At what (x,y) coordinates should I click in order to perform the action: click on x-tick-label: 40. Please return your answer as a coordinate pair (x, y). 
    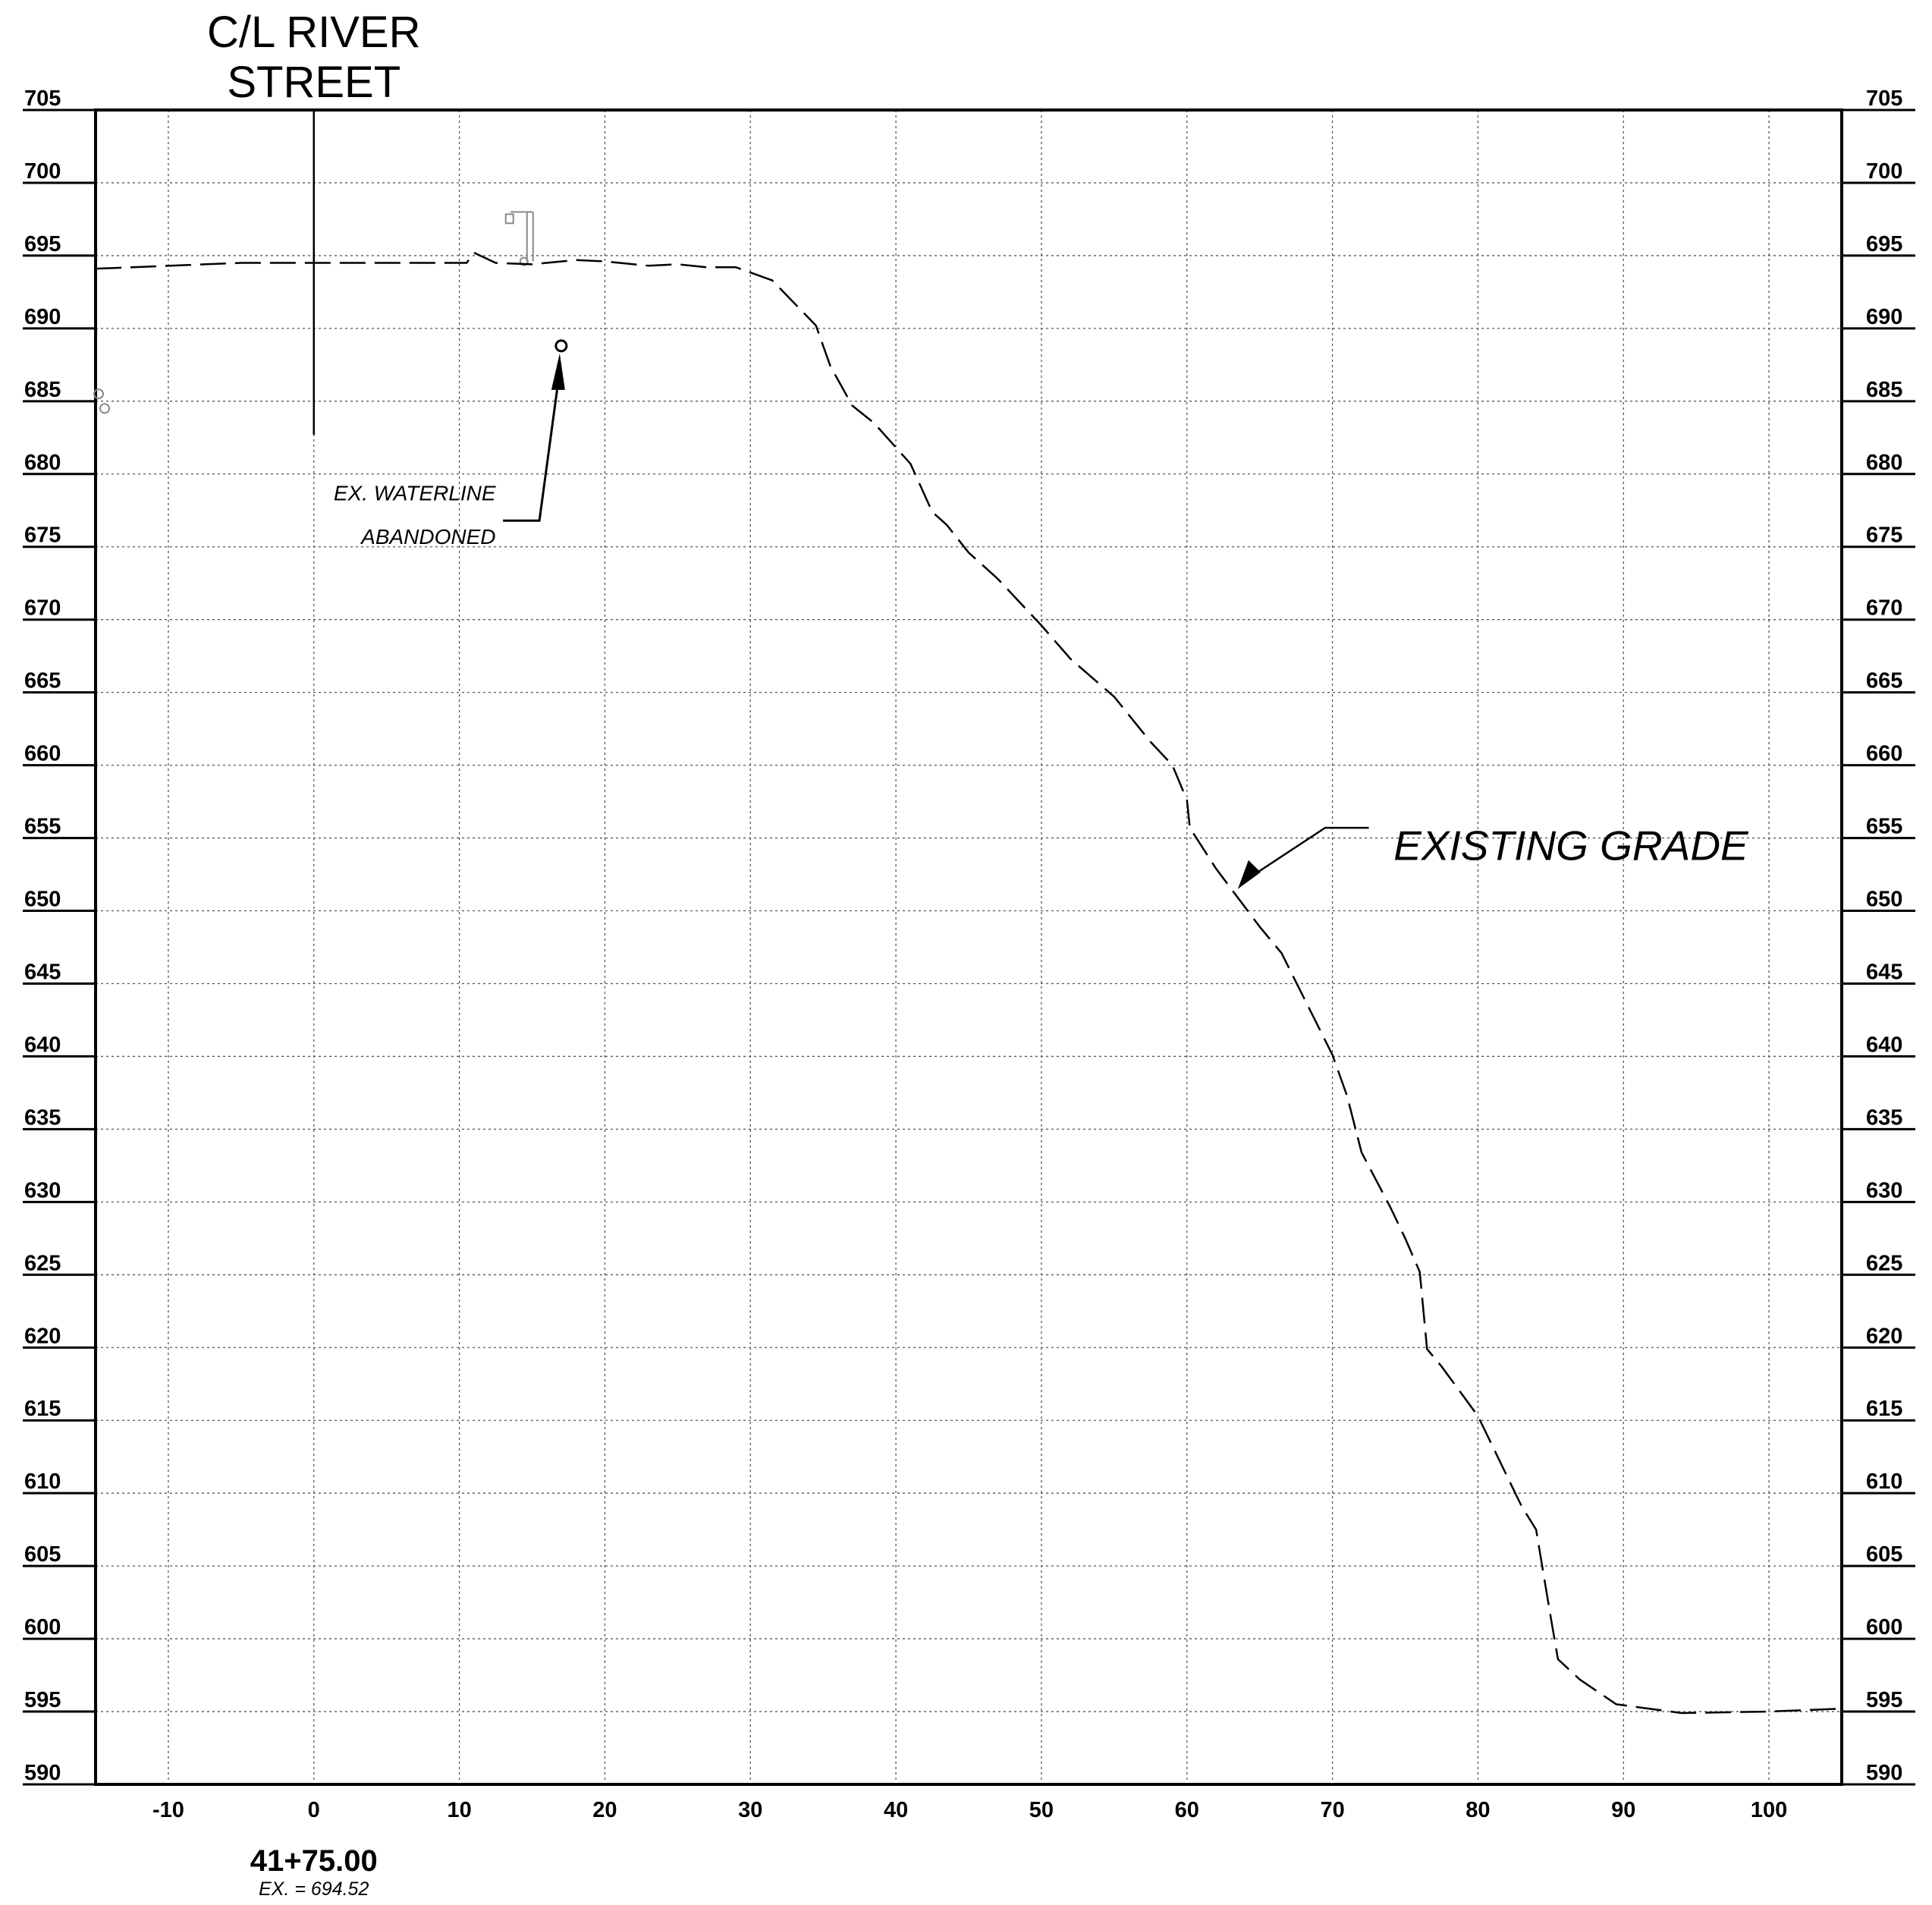
    Looking at the image, I should click on (896, 1810).